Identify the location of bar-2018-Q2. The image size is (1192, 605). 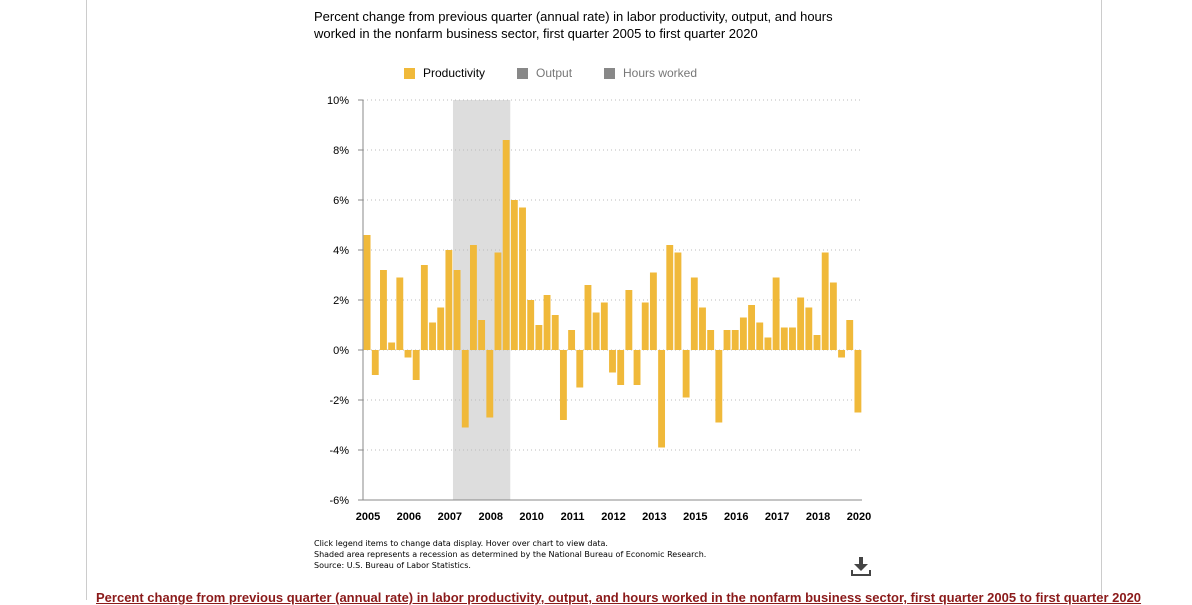
(801, 324).